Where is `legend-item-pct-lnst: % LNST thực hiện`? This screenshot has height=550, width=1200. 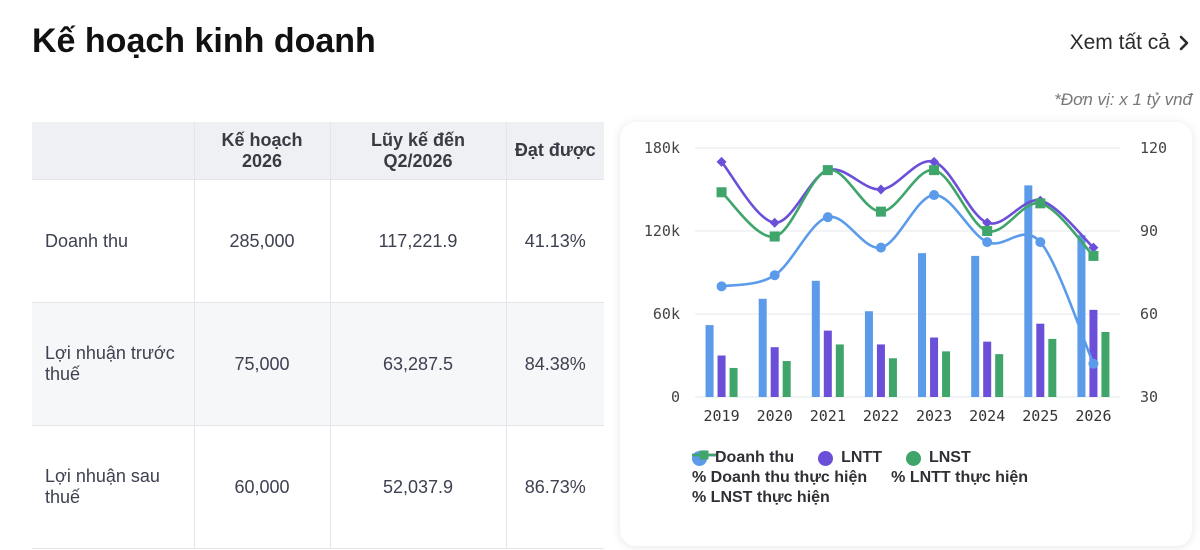 legend-item-pct-lnst: % LNST thực hiện is located at coordinates (761, 478).